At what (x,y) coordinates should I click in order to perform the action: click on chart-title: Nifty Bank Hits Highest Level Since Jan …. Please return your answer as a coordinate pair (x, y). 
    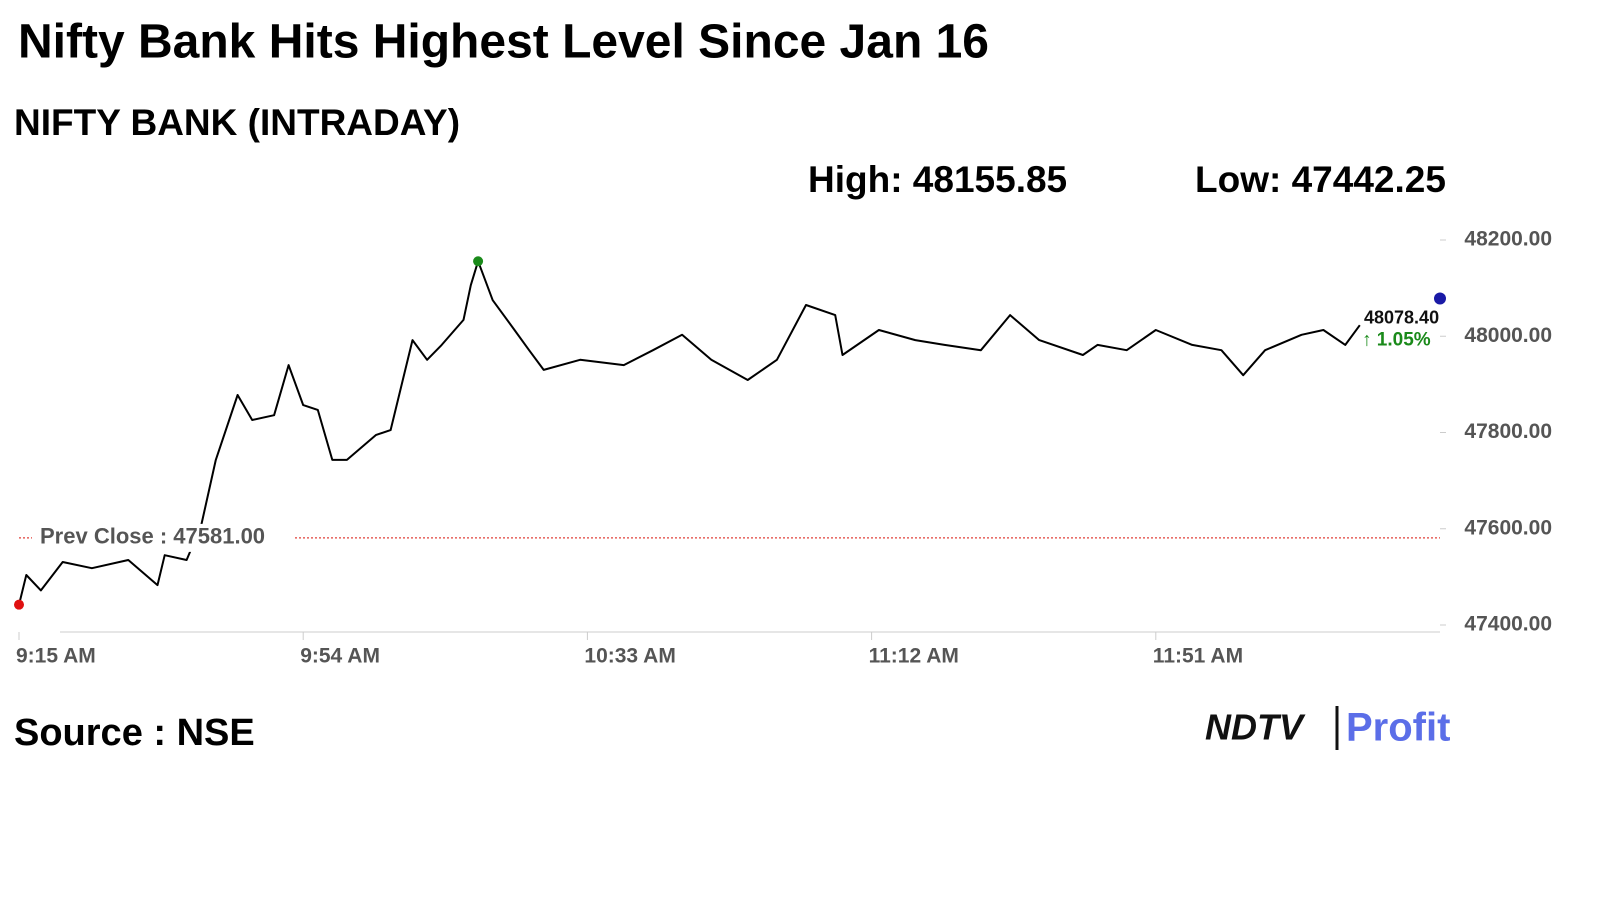
    Looking at the image, I should click on (503, 42).